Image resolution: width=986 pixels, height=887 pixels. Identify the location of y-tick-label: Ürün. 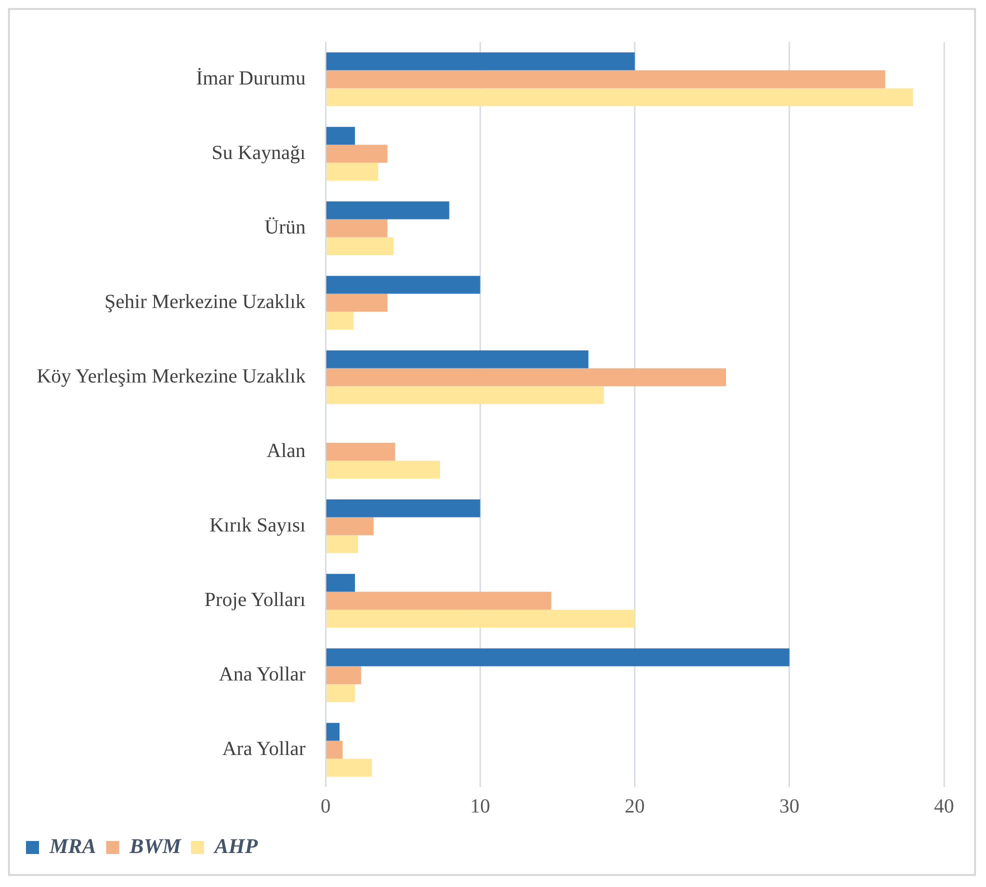
(285, 227).